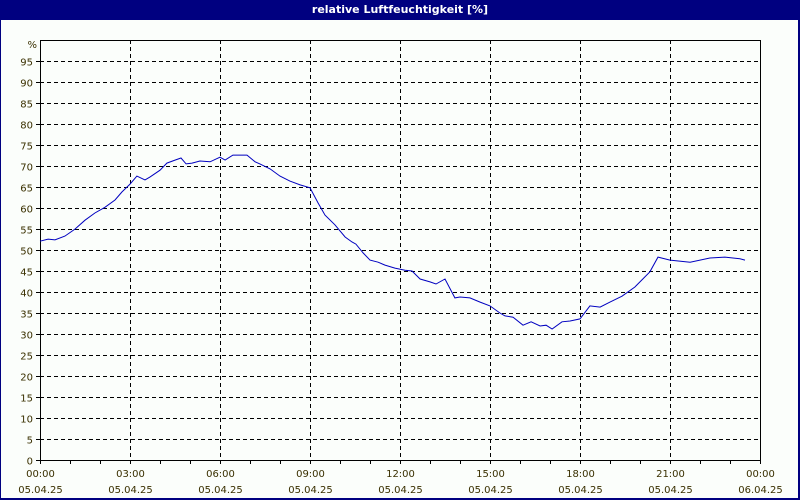 The width and height of the screenshot is (800, 500). I want to click on y-tick-label: 50, so click(26, 252).